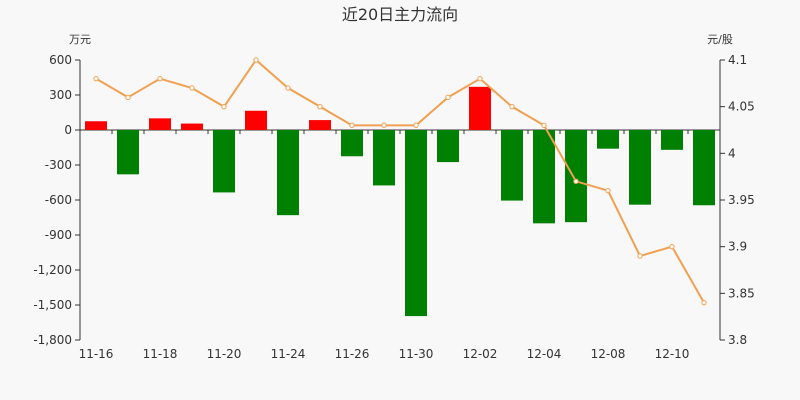 The image size is (800, 400). I want to click on right-tick-label: 4.1, so click(737, 60).